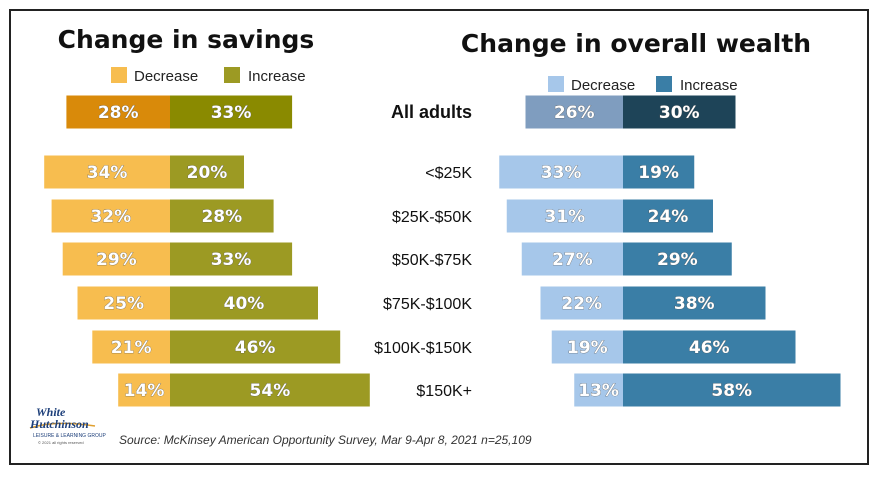 This screenshot has height=478, width=880. I want to click on savings-increase-value: 54%, so click(270, 391).